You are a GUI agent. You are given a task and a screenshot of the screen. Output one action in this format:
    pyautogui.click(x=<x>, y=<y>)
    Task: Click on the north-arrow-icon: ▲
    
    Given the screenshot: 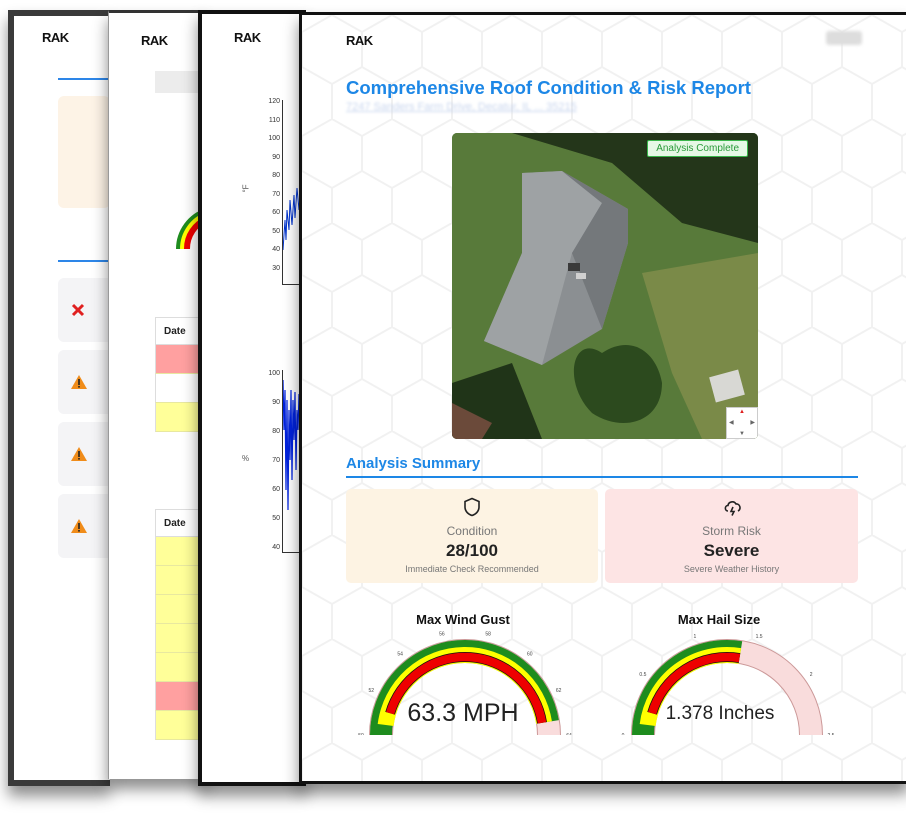 What is the action you would take?
    pyautogui.click(x=742, y=412)
    